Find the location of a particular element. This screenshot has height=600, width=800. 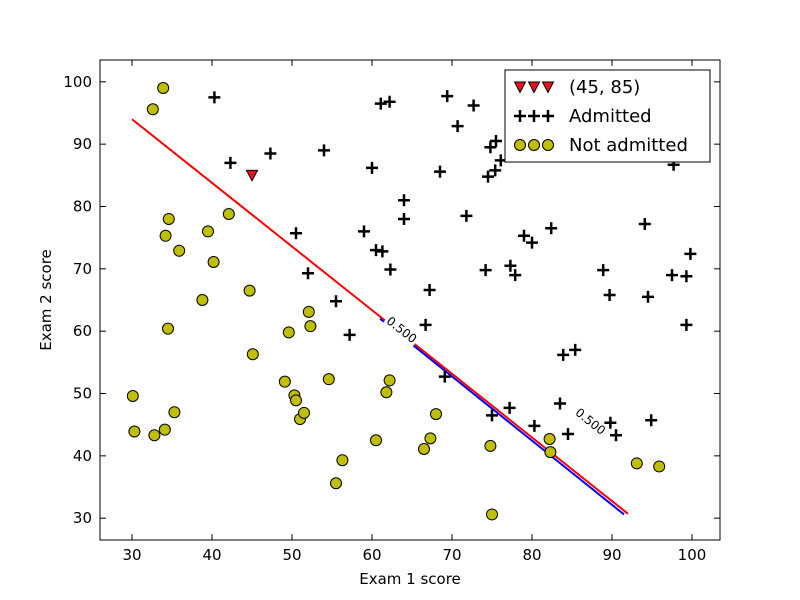

x-axis-label: Exam 1 score is located at coordinates (410, 579).